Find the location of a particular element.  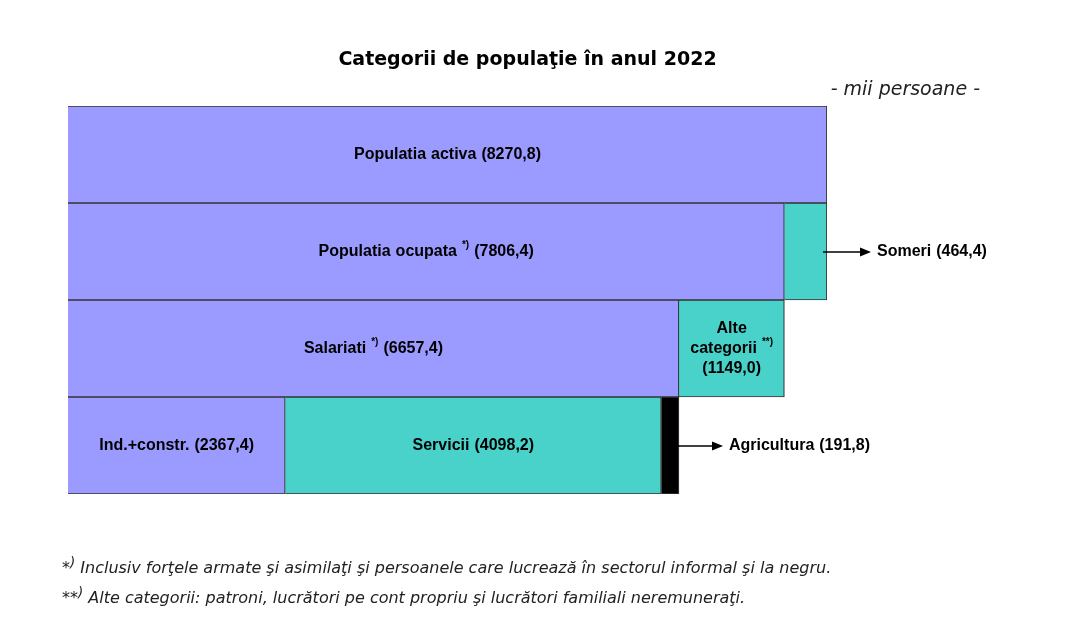

data-label: Populatia ocupata *) (7806,4) is located at coordinates (426, 249).